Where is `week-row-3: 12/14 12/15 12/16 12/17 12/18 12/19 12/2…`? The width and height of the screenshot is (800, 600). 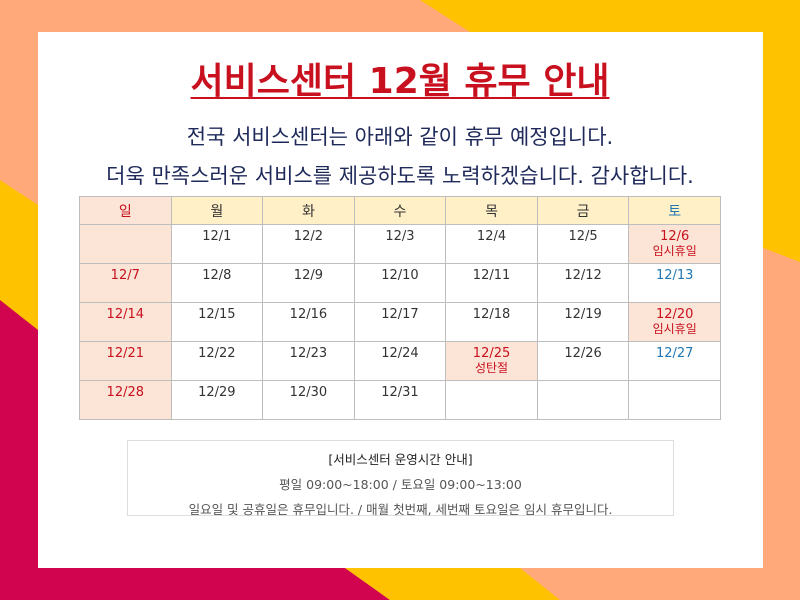 week-row-3: 12/14 12/15 12/16 12/17 12/18 12/19 12/2… is located at coordinates (400, 322).